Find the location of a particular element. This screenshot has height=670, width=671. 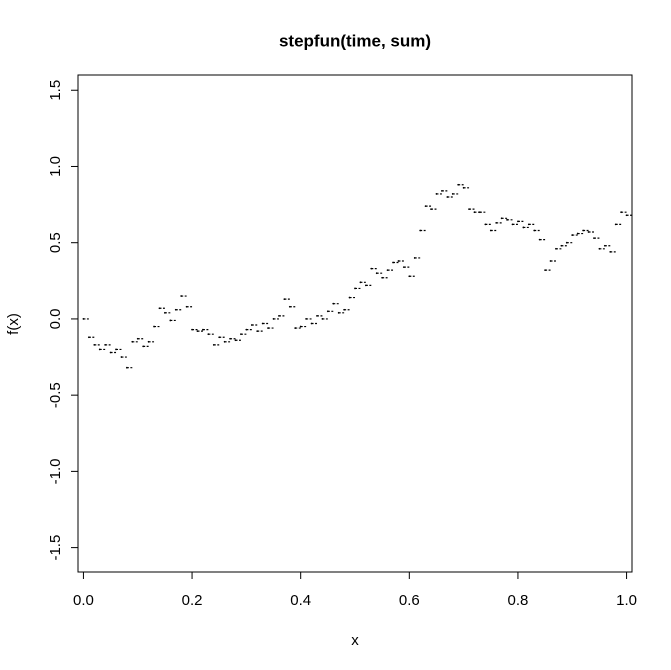

y-tick-label: 0.0 is located at coordinates (55, 318).